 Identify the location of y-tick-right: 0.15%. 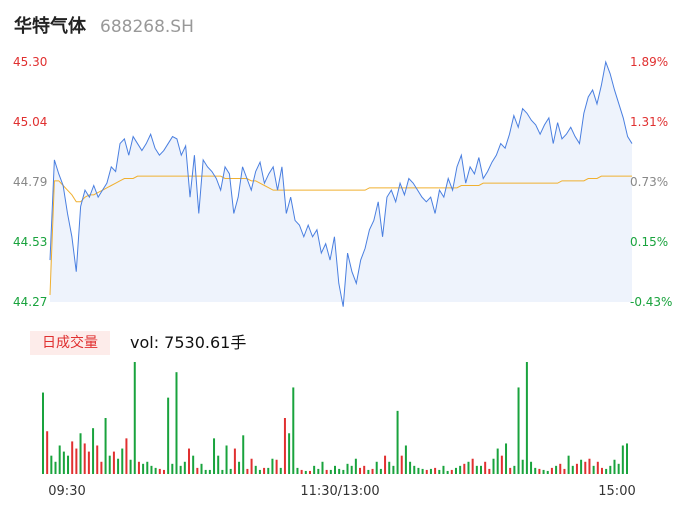
(649, 242).